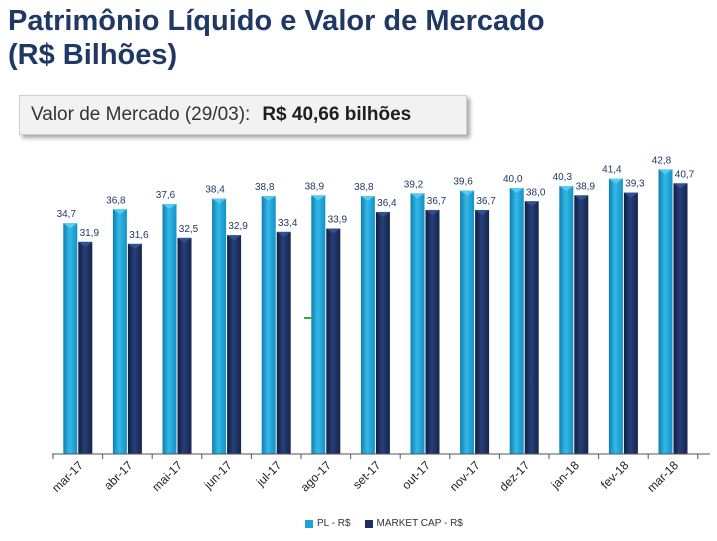 The height and width of the screenshot is (541, 717). I want to click on data-label-market-cap-mai-17: 32,5, so click(189, 229).